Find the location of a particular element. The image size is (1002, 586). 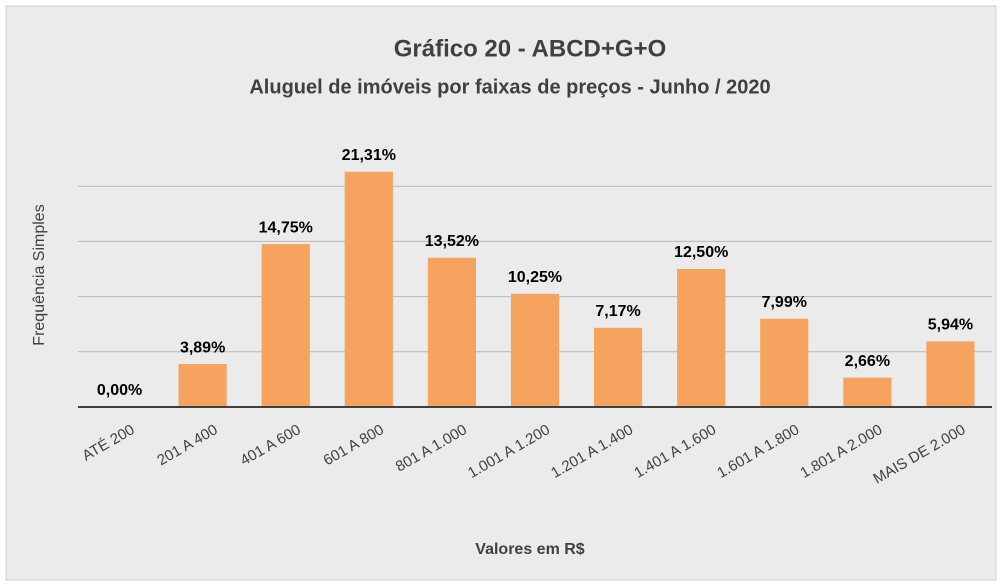

data-label: 3,89% is located at coordinates (202, 347).